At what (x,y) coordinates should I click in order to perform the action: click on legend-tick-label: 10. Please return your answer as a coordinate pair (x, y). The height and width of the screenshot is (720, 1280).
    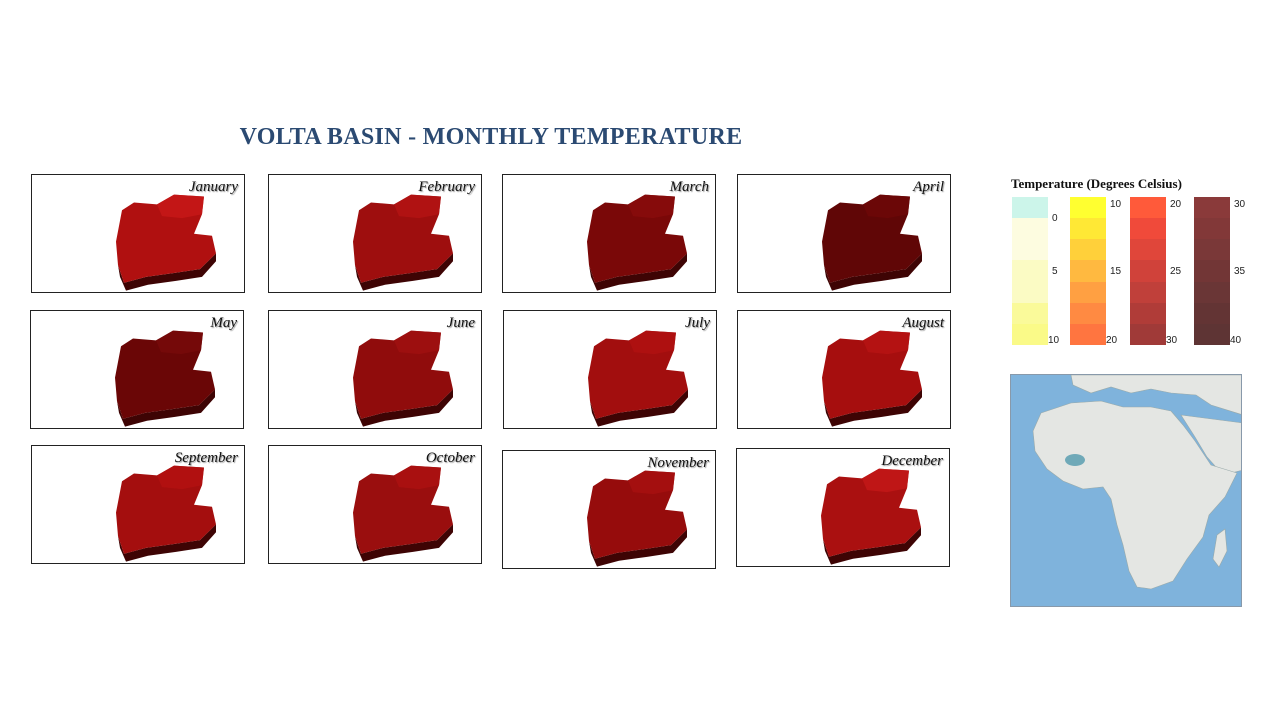
    Looking at the image, I should click on (1054, 340).